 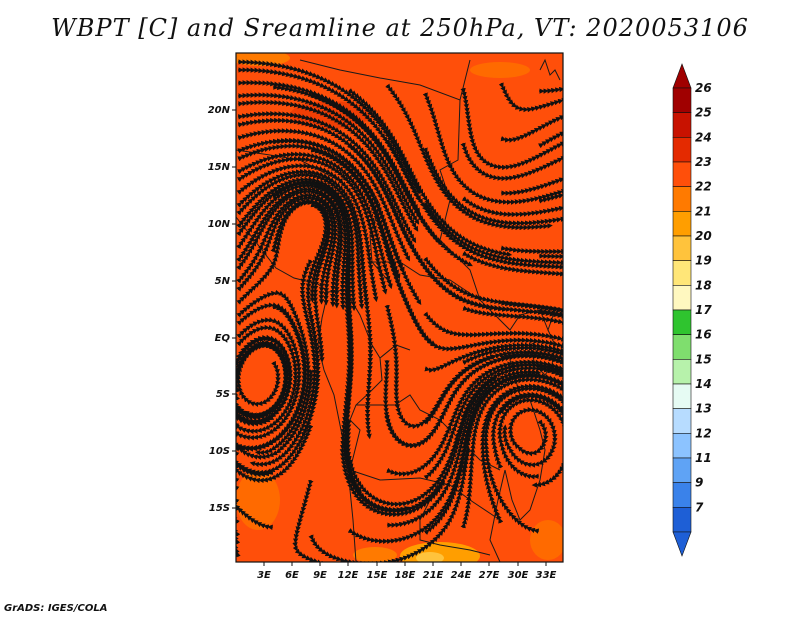 I want to click on lat-label: 10S, so click(x=219, y=451).